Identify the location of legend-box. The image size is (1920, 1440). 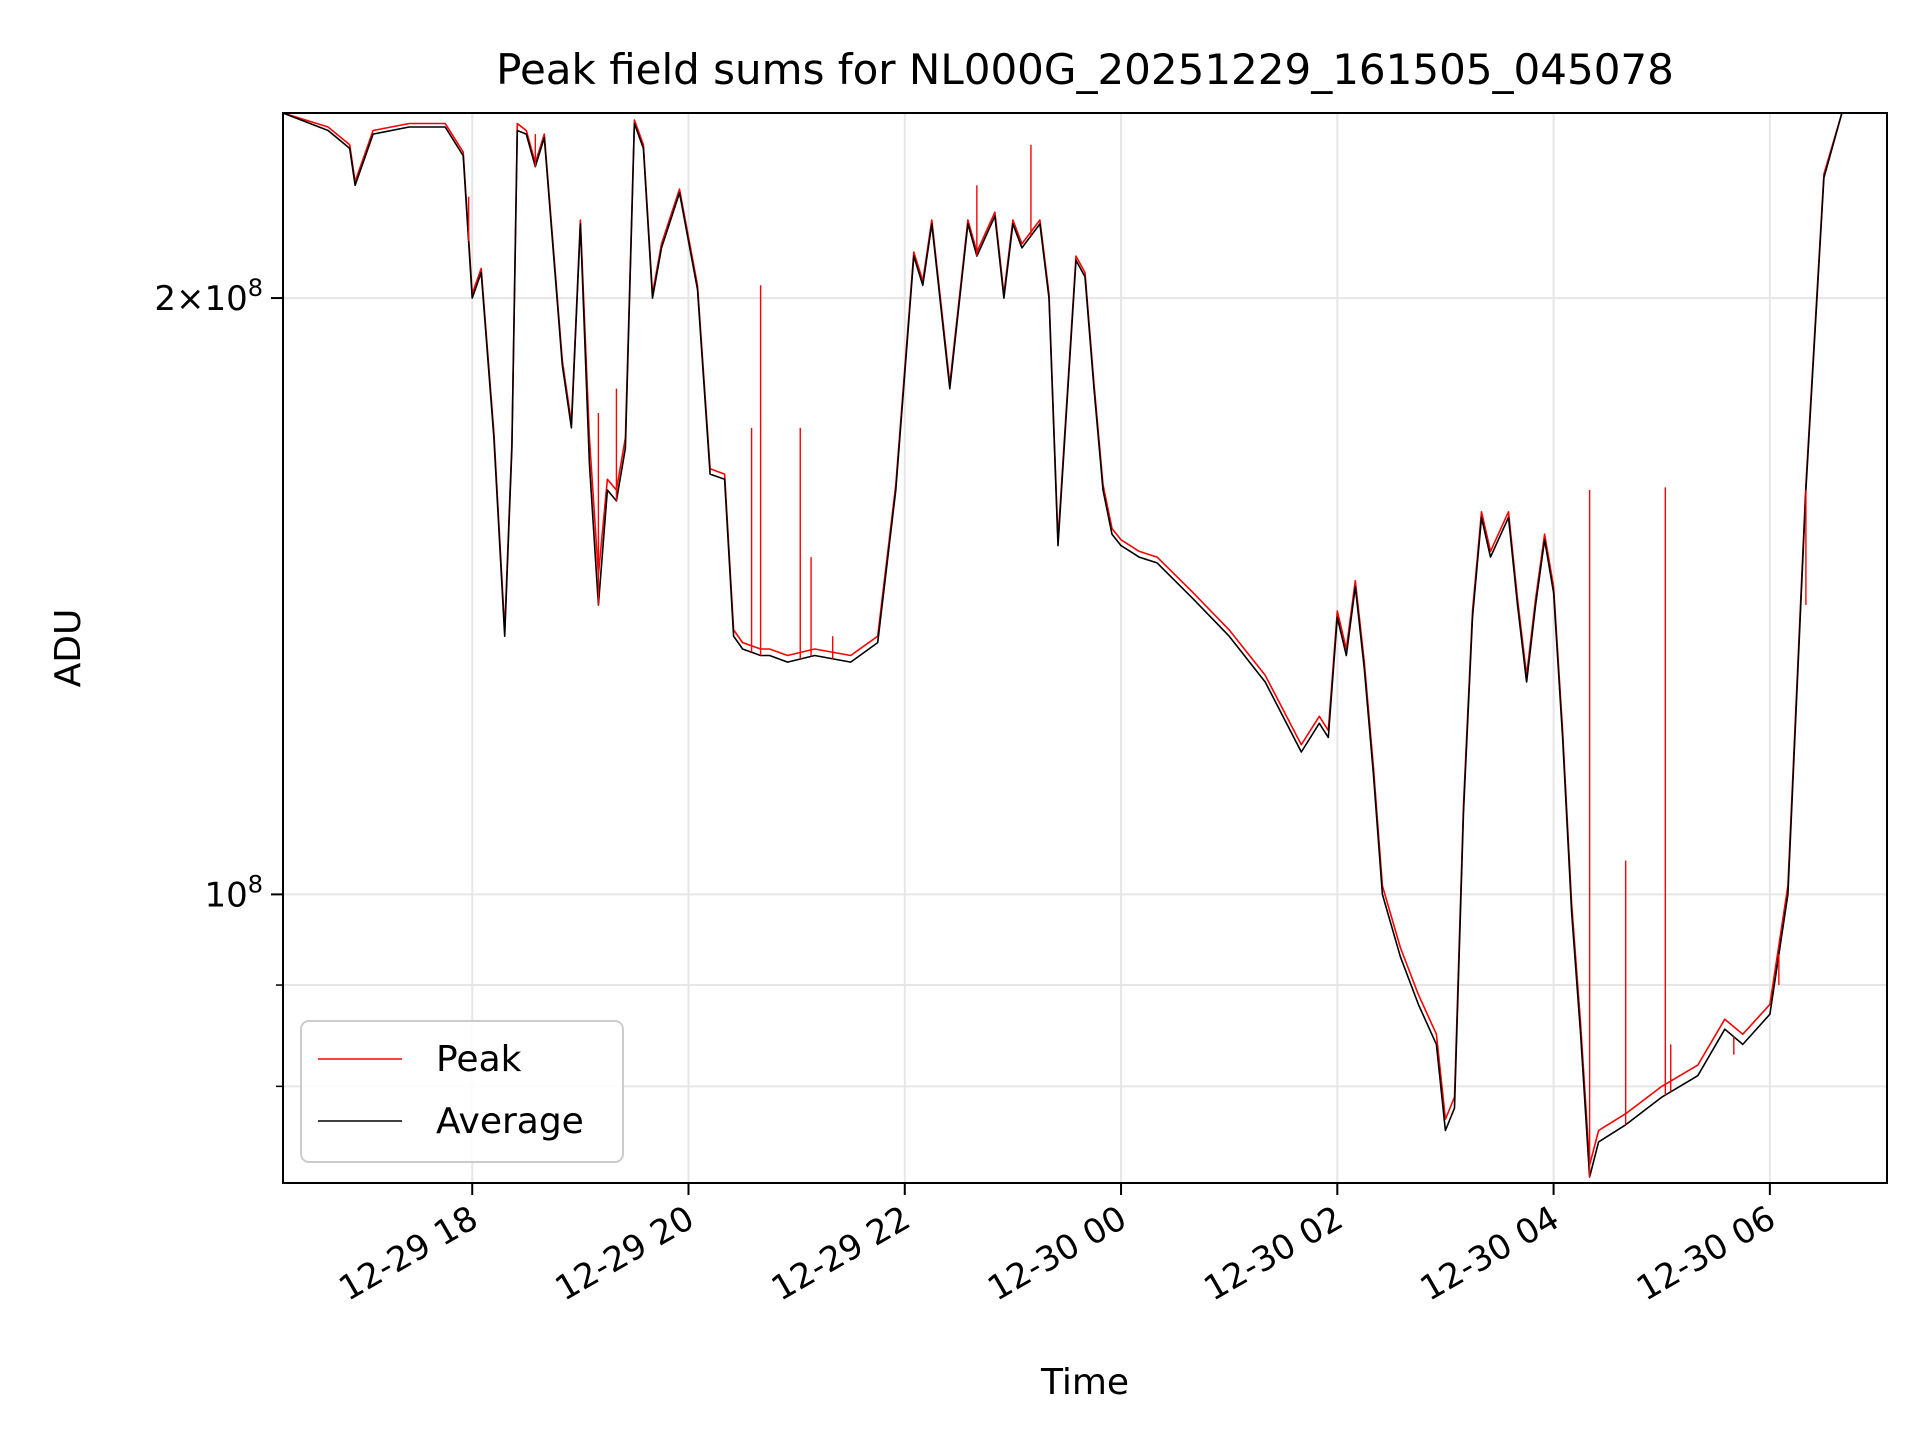
(462, 1091).